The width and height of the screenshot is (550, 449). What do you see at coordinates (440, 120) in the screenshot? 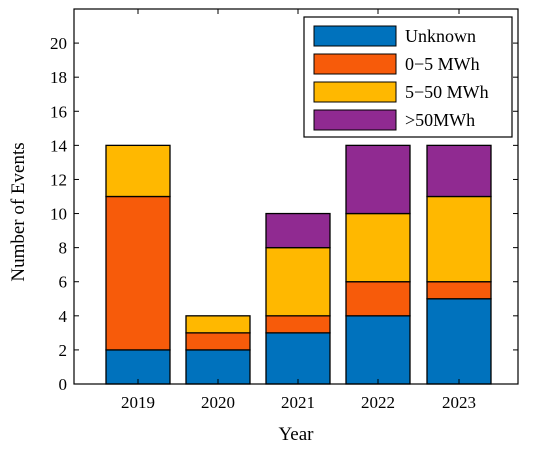
I see `legend-label: >50MWh` at bounding box center [440, 120].